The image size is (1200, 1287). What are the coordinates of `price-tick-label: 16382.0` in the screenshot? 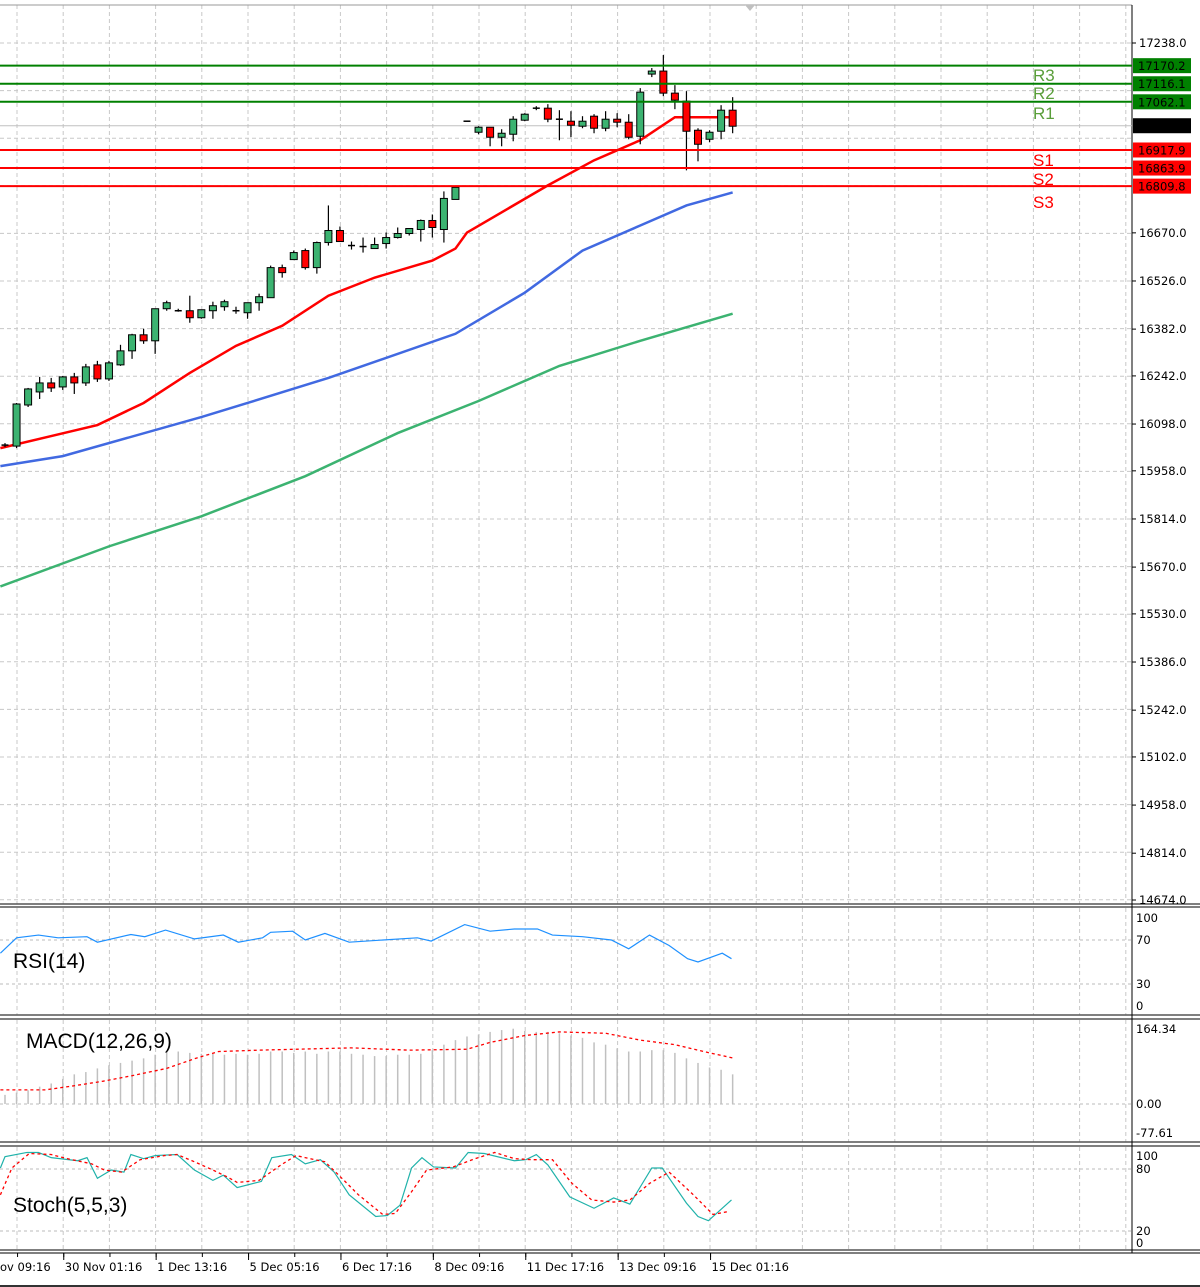 It's located at (1163, 329).